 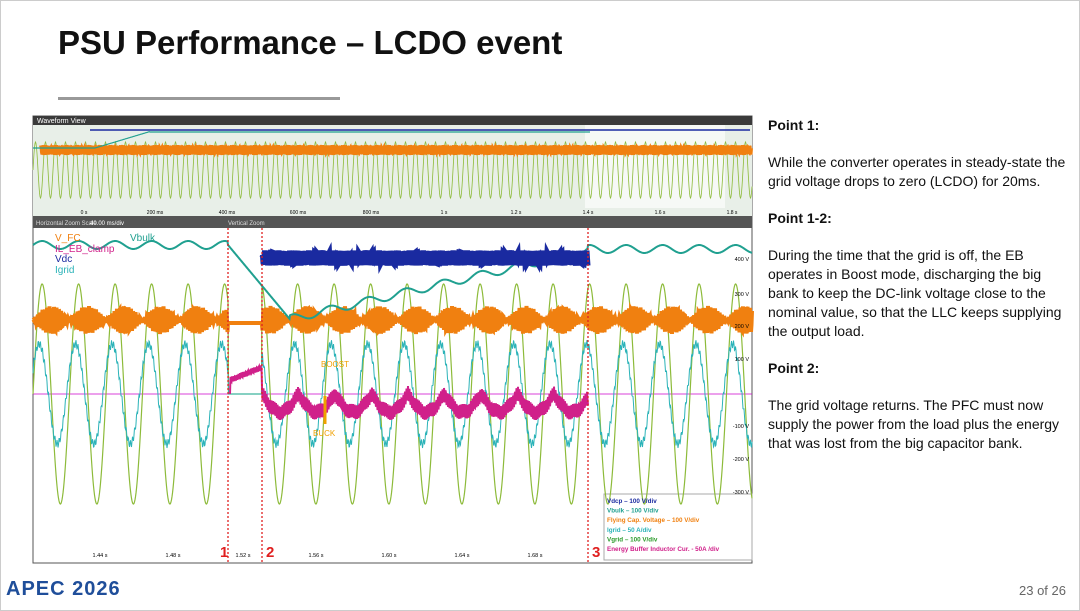 I want to click on legend-entry: Flying Cap. Voltage – 100 V/div, so click(x=653, y=520).